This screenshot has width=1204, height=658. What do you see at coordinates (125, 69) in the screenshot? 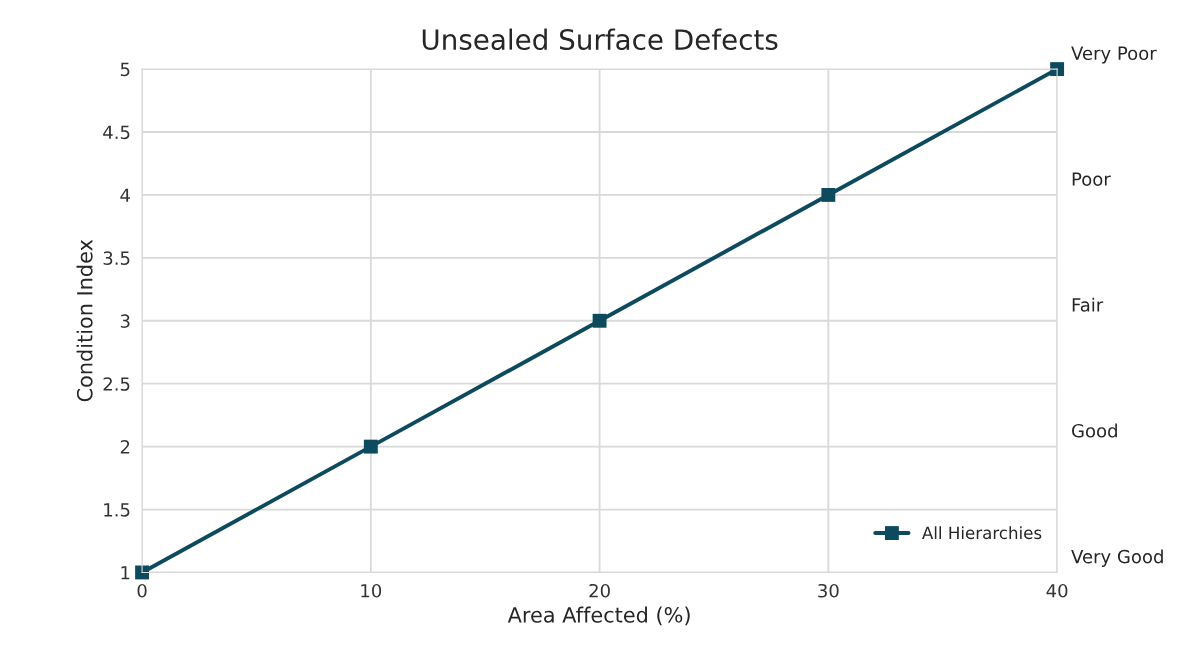
I see `y-tick-label: 5` at bounding box center [125, 69].